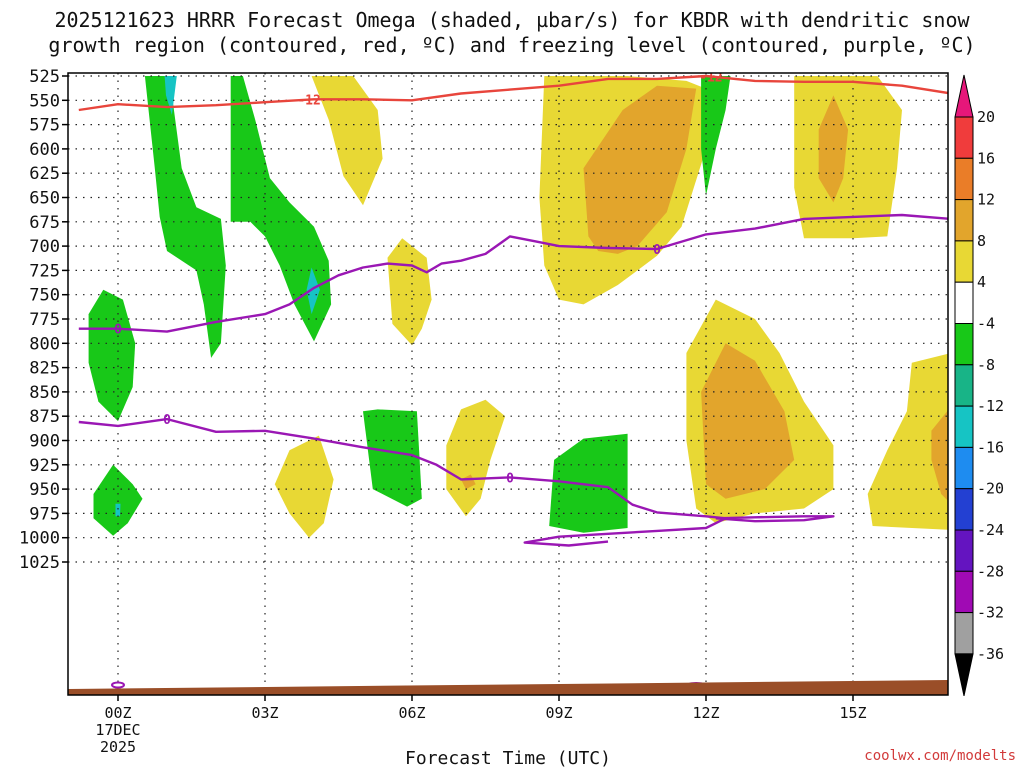 The width and height of the screenshot is (1024, 768). What do you see at coordinates (118, 510) in the screenshot?
I see `omega-region-cyan-spot-c` at bounding box center [118, 510].